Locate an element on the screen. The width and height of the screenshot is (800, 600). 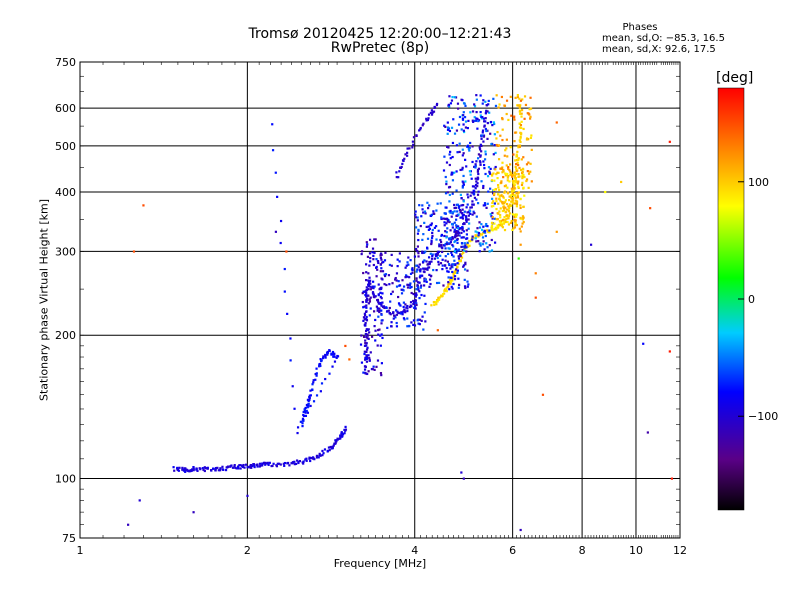
x-tick-label: 4 is located at coordinates (414, 550).